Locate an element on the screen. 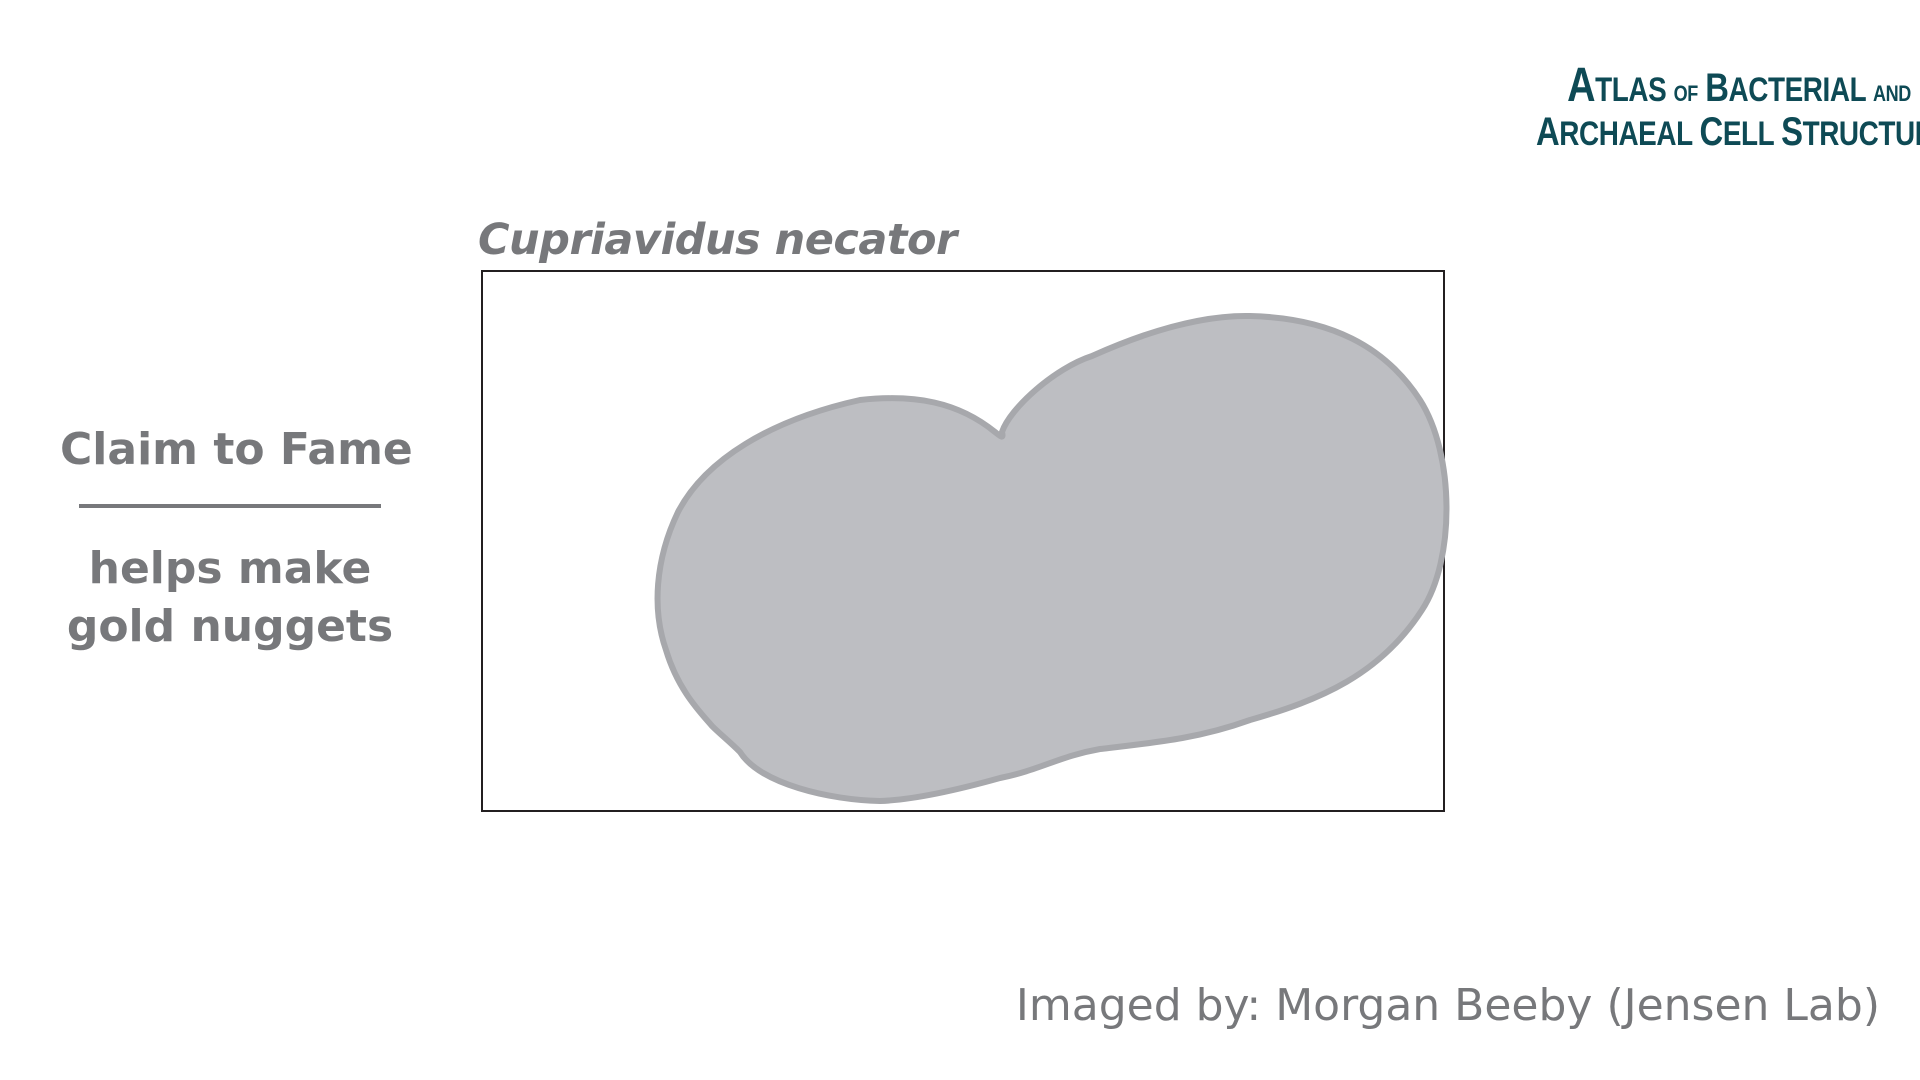 This screenshot has height=1080, width=1920. image-credit: Imaged by: Morgan Beeby (Jensen Lab) is located at coordinates (1447, 1005).